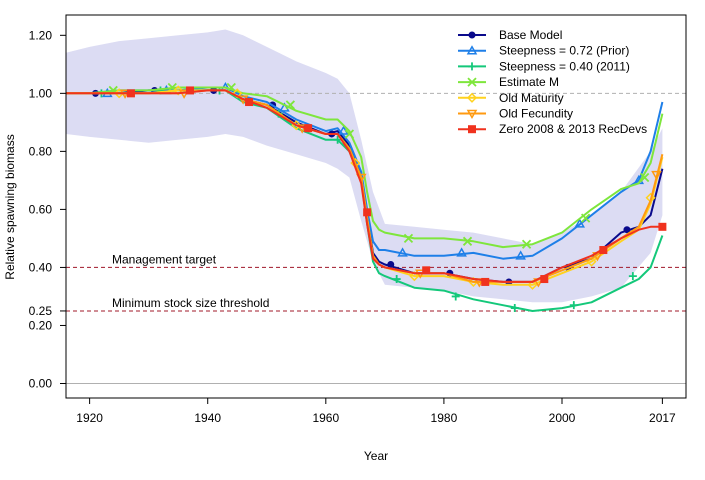 The image size is (705, 480). Describe the element at coordinates (164, 259) in the screenshot. I see `reference-label-1: Management target` at that location.